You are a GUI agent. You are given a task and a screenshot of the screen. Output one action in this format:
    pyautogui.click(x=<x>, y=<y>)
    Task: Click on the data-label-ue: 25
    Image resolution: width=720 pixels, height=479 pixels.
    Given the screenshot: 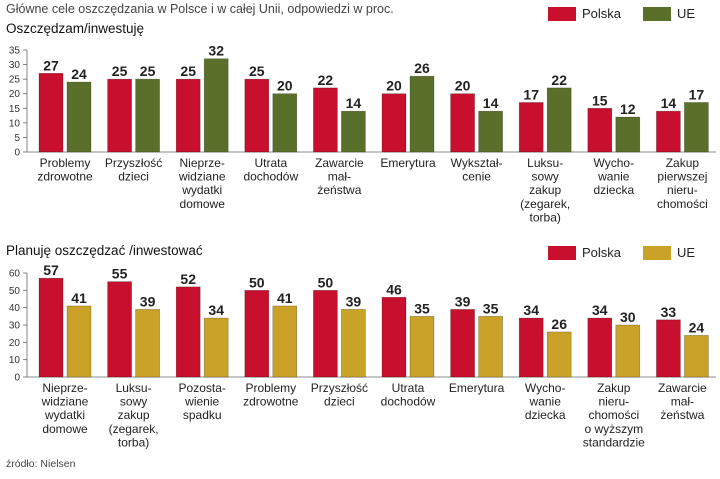 What is the action you would take?
    pyautogui.click(x=148, y=71)
    